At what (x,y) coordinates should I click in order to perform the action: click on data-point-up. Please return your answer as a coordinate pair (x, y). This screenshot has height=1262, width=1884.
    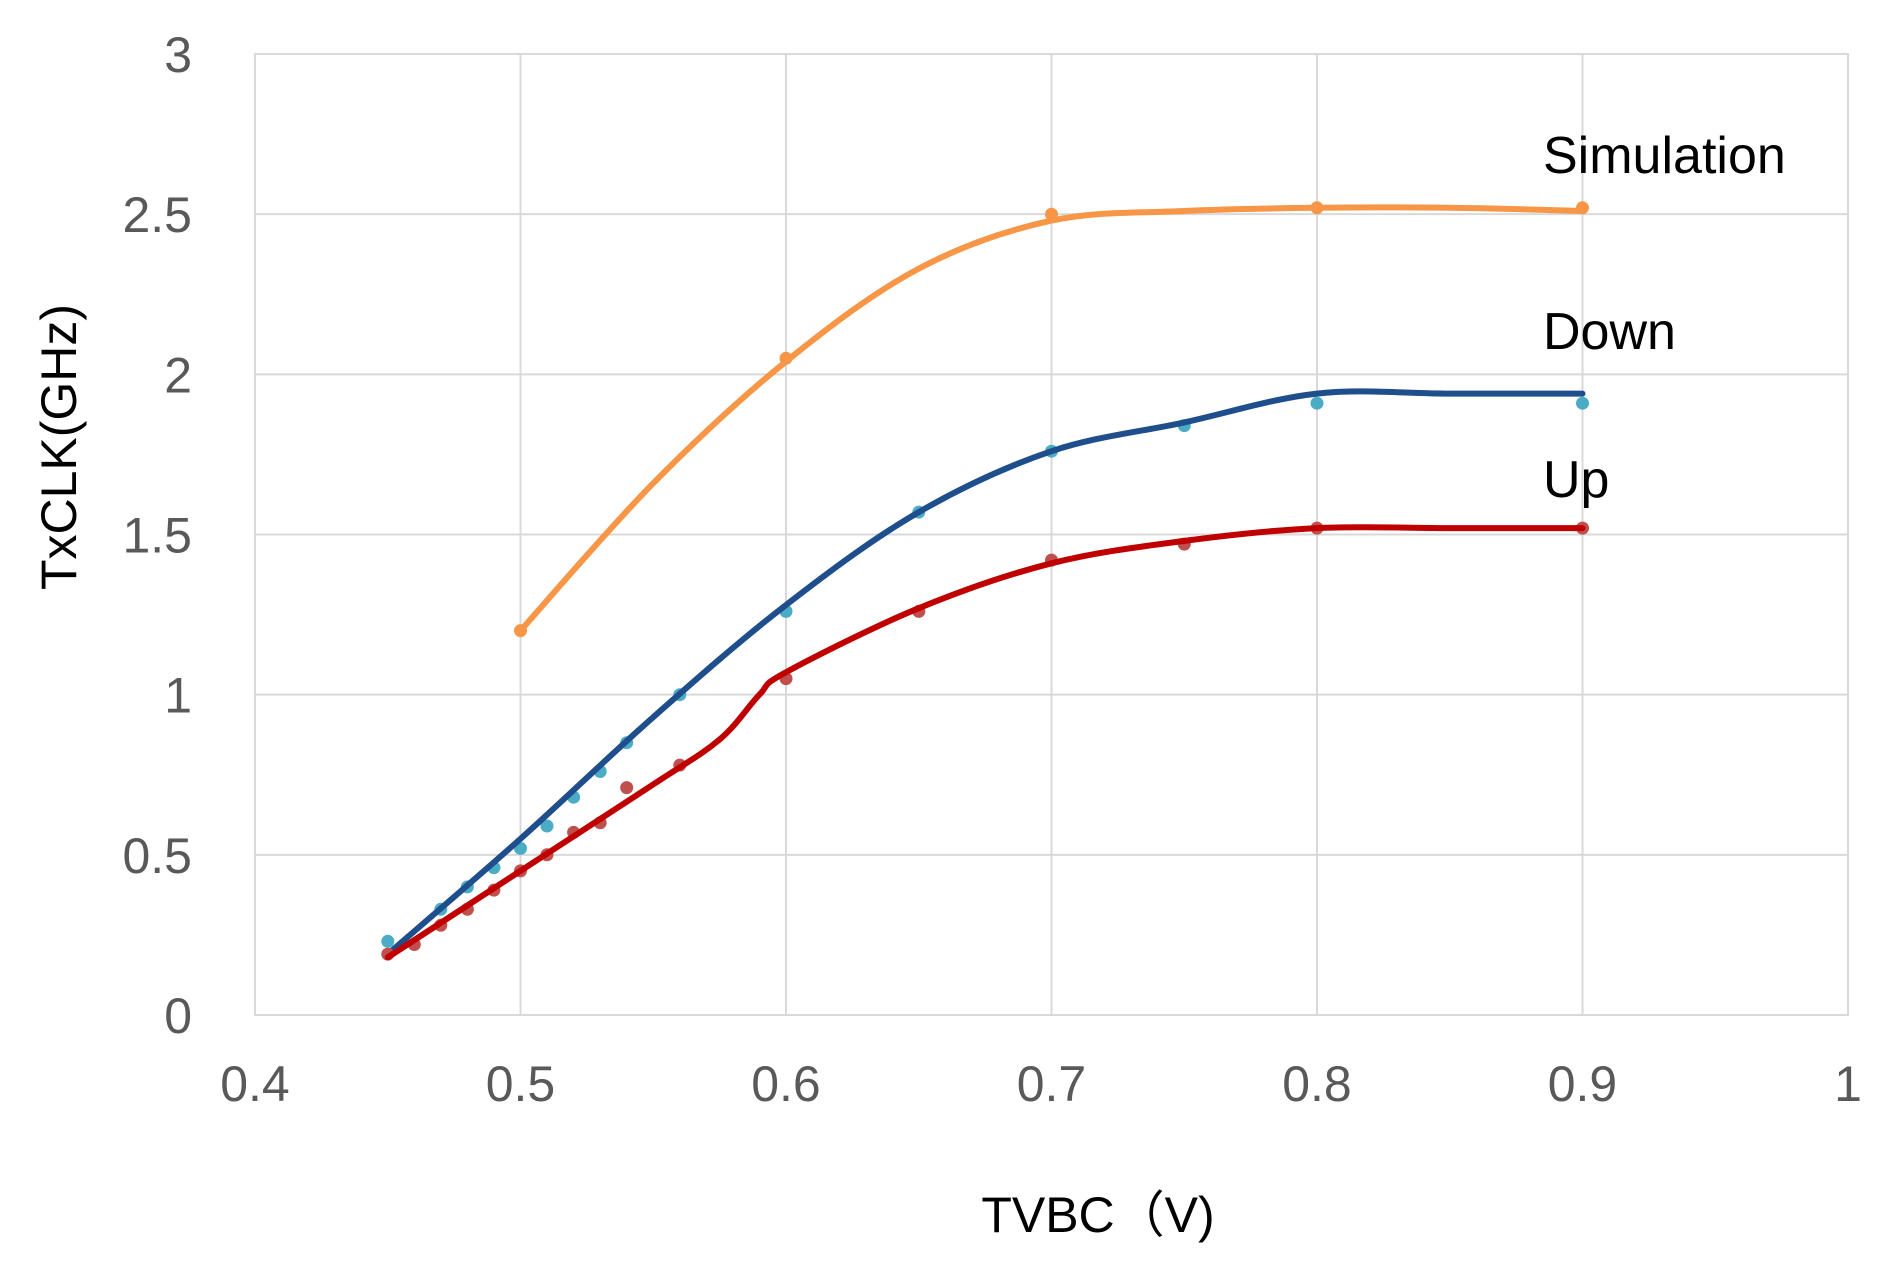
    Looking at the image, I should click on (627, 788).